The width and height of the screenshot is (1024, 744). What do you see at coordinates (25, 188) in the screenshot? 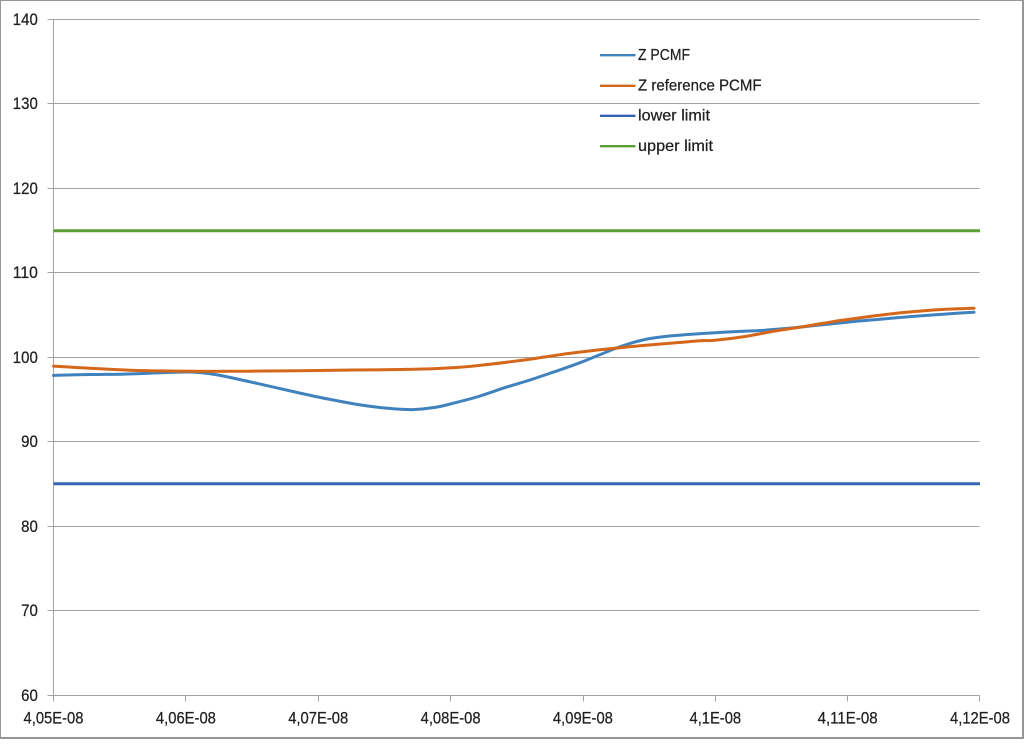
I see `svg-text: 120` at bounding box center [25, 188].